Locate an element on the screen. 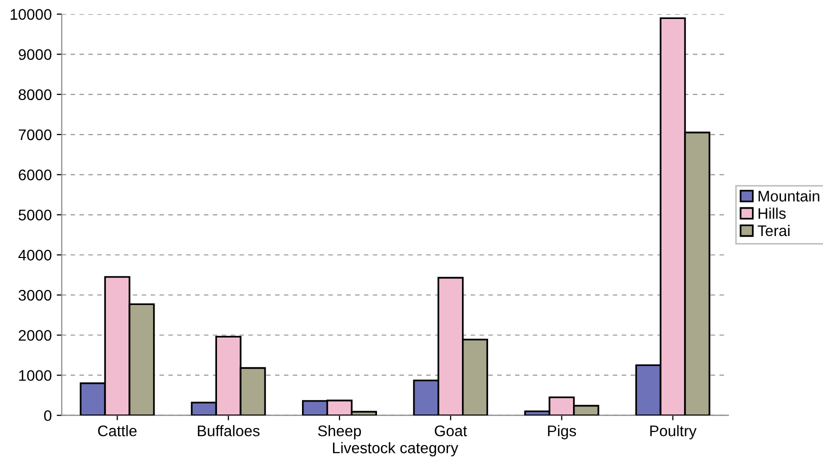 The image size is (823, 472). y-tick-label: 5000 is located at coordinates (35, 215).